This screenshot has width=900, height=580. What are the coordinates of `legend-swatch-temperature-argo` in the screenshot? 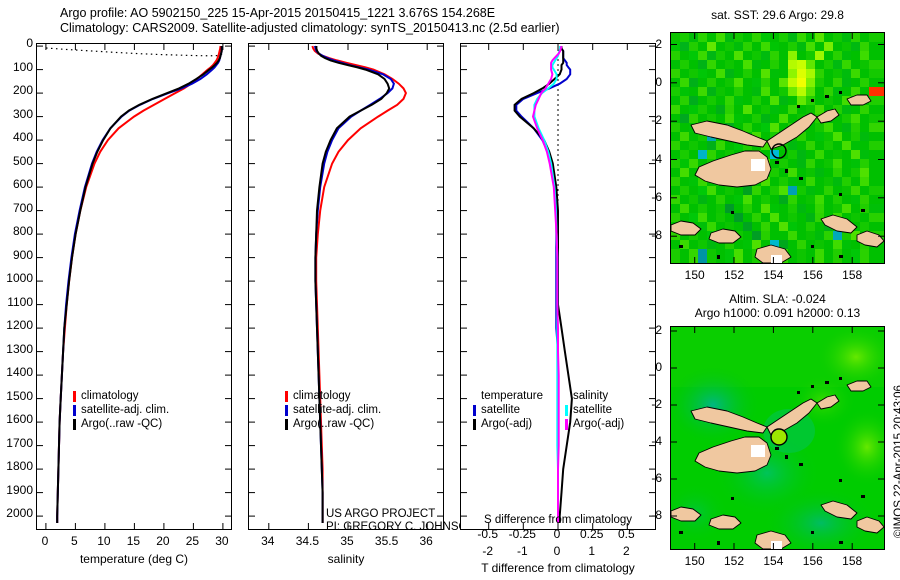 It's located at (474, 424).